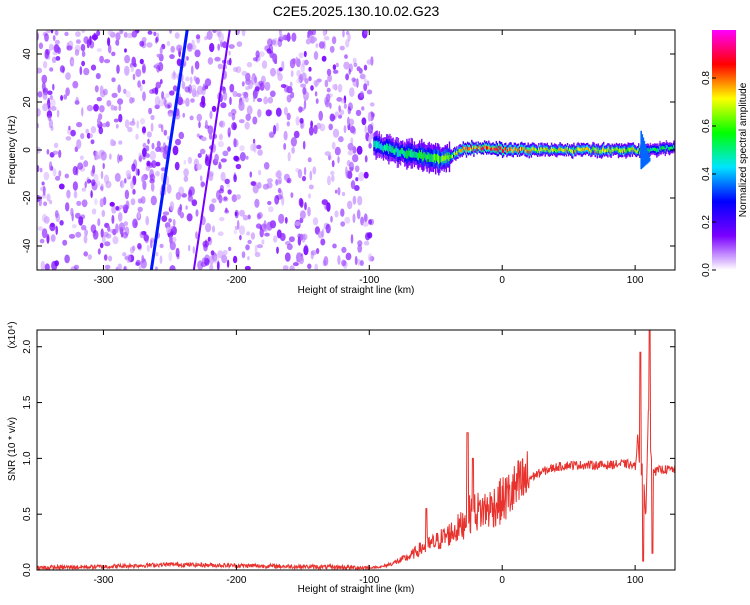 This screenshot has width=750, height=605. Describe the element at coordinates (645, 155) in the screenshot. I see `spike-cell` at that location.